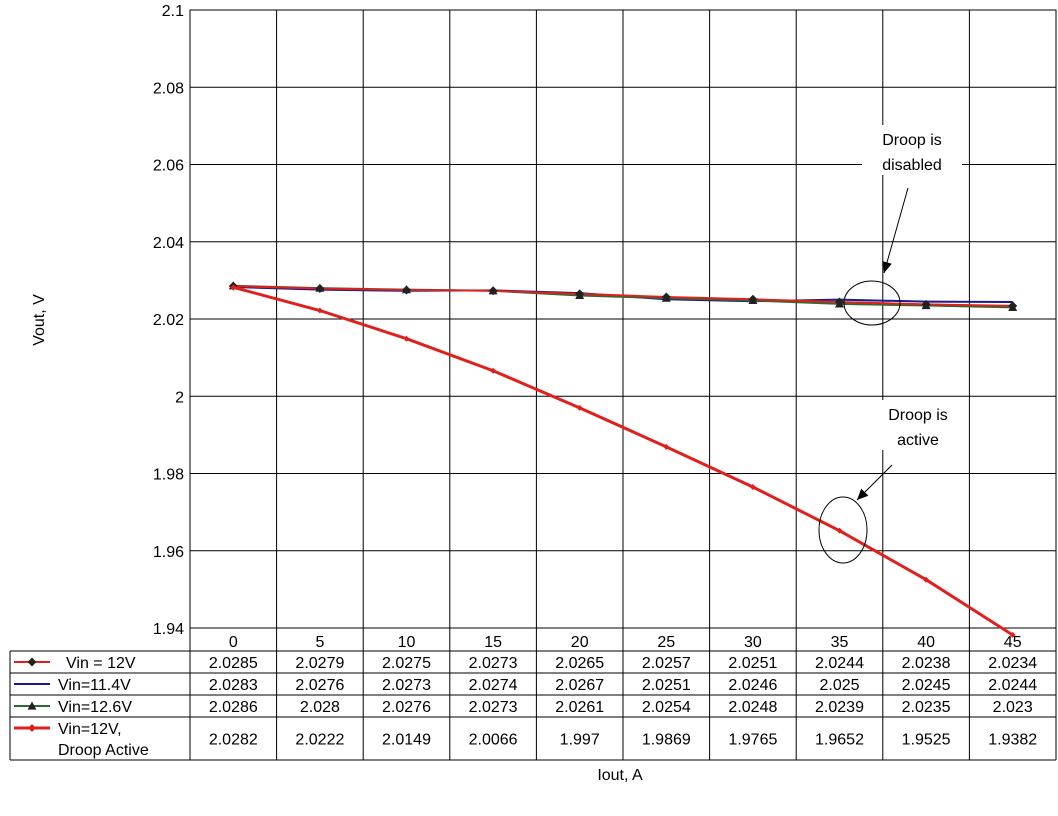 This screenshot has width=1058, height=816. I want to click on x-tick-label: 45, so click(1013, 642).